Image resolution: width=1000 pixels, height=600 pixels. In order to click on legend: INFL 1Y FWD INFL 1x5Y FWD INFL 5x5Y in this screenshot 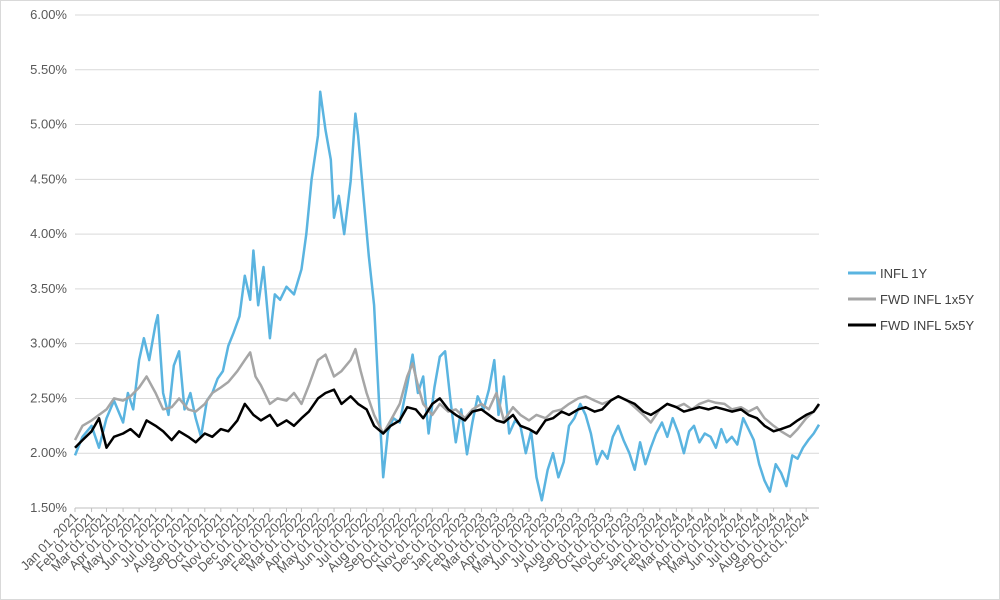, I will do `click(911, 299)`.